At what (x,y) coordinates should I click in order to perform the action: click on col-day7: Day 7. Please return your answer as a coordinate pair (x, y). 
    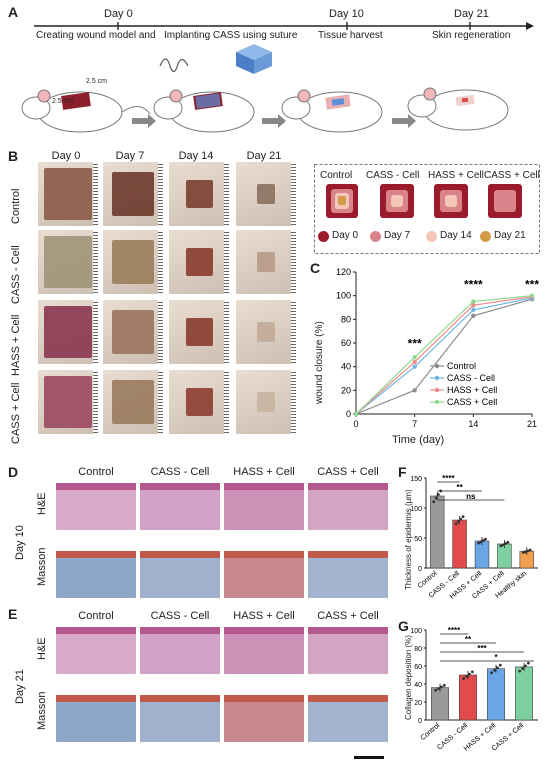
    Looking at the image, I should click on (130, 156).